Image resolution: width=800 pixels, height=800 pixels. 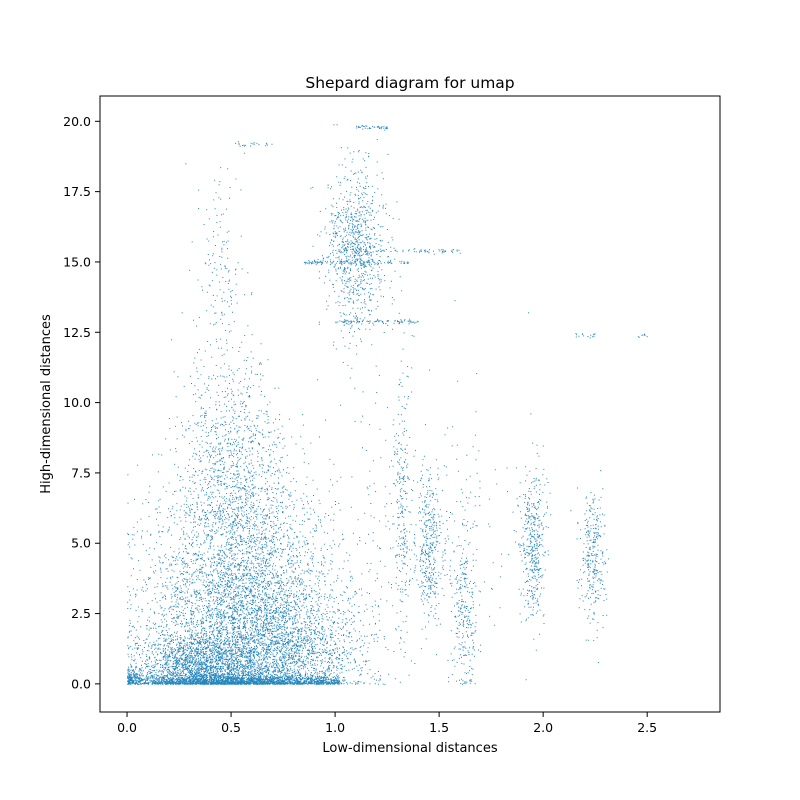 What do you see at coordinates (543, 727) in the screenshot?
I see `x-tick-label: 2.0` at bounding box center [543, 727].